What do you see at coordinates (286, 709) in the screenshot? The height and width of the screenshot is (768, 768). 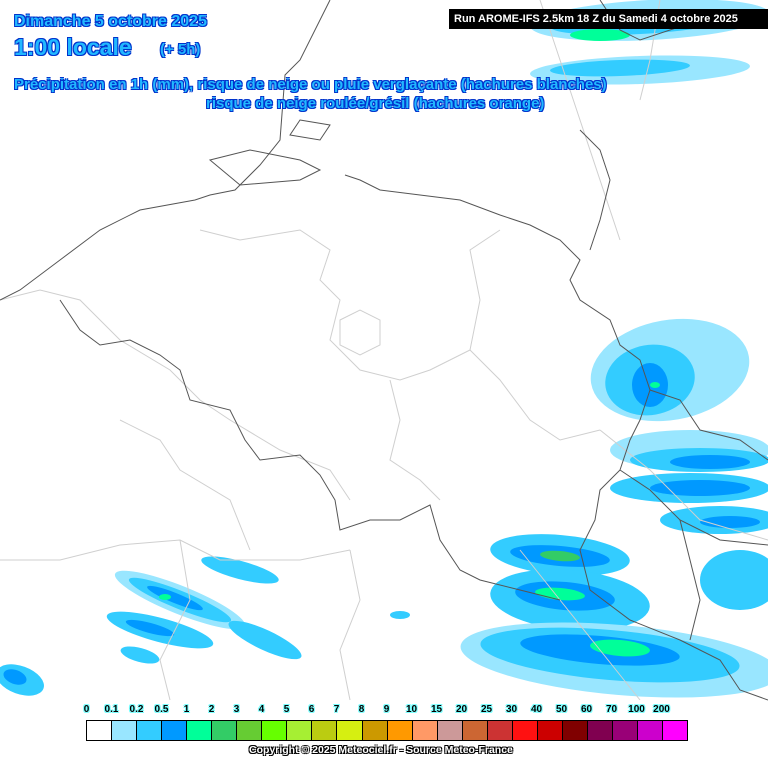 I see `legend-label: 5` at bounding box center [286, 709].